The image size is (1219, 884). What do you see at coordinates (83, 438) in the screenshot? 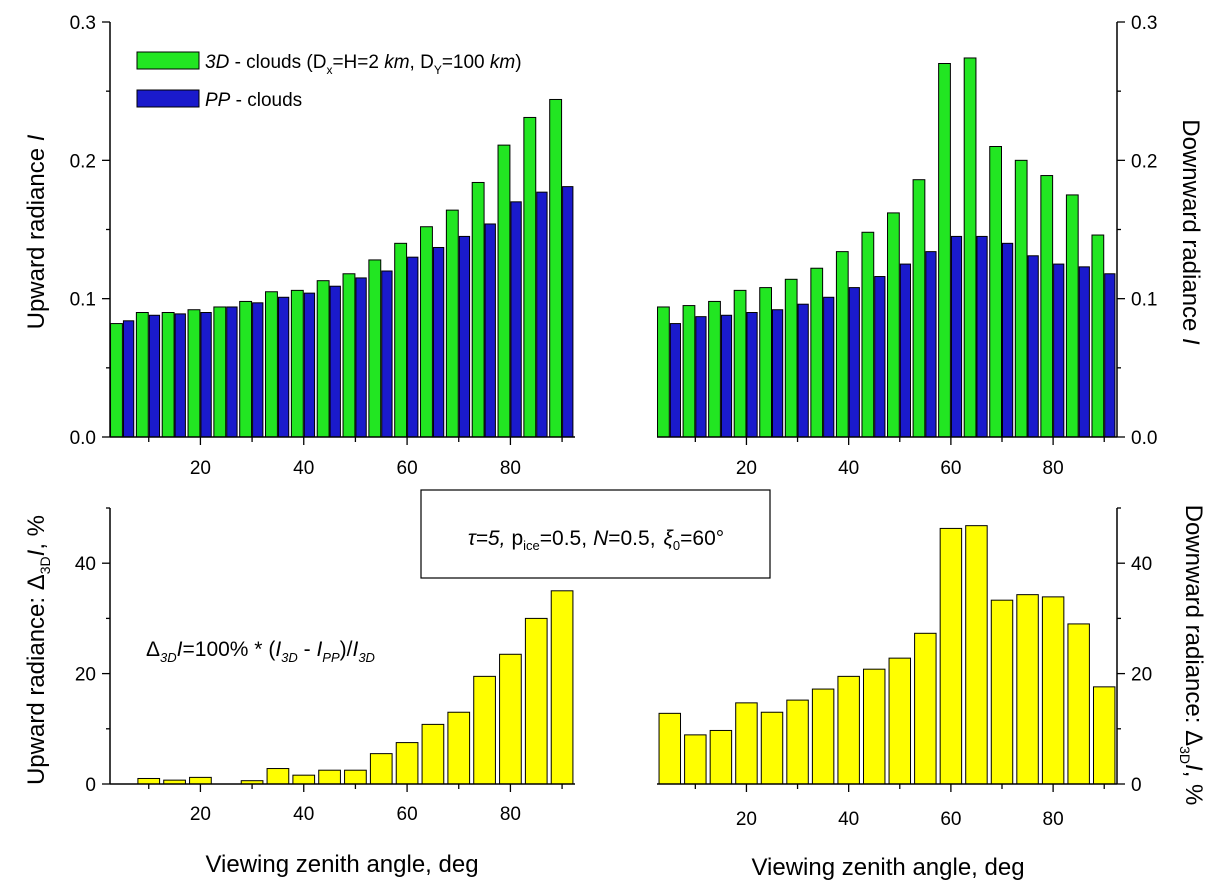
I see `upward-radiance-ytick-label-0.0: 0.0` at bounding box center [83, 438].